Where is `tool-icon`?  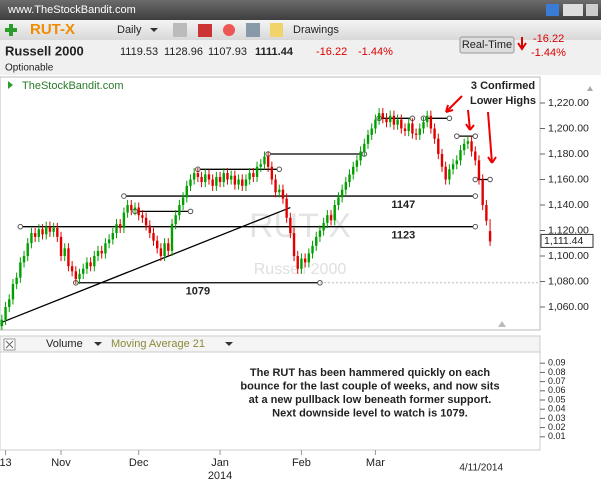 tool-icon is located at coordinates (180, 30).